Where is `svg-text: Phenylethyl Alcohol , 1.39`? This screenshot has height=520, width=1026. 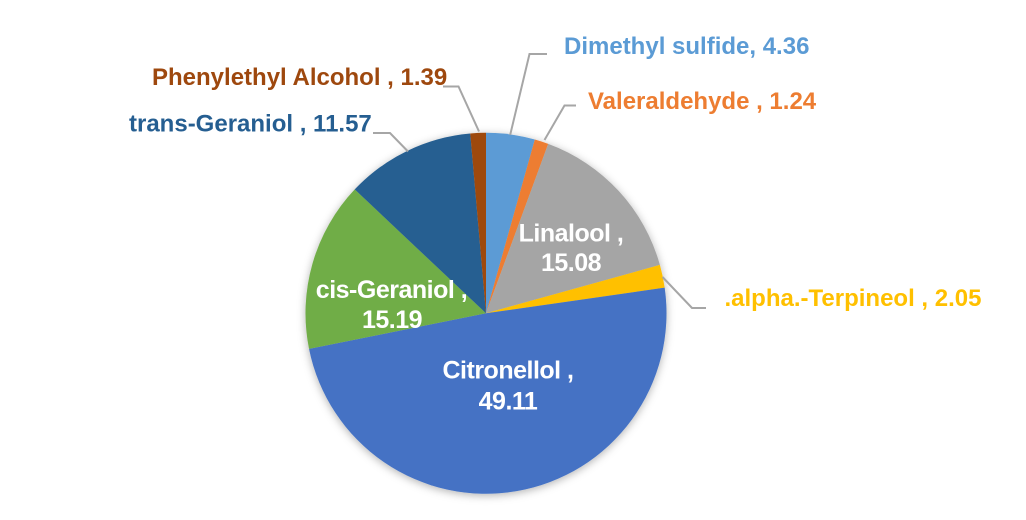
svg-text: Phenylethyl Alcohol , 1.39 is located at coordinates (299, 77).